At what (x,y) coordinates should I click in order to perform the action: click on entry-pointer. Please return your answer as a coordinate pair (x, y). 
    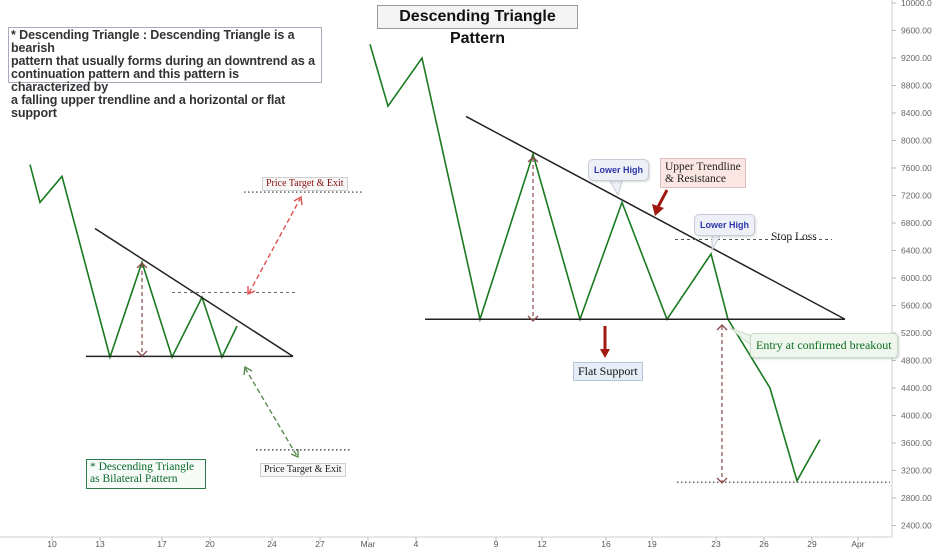
    Looking at the image, I should click on (741, 337).